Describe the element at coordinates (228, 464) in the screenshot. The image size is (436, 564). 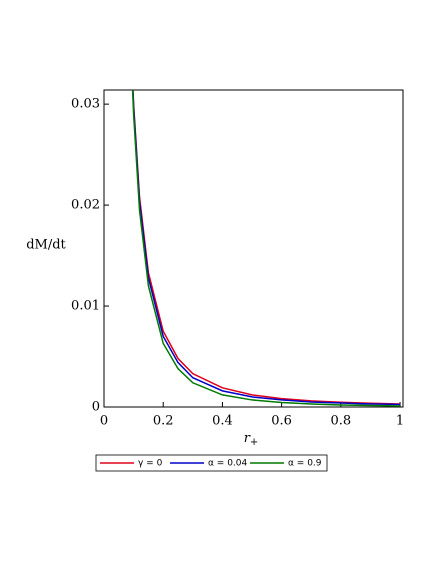
I see `legend-label: α = 0.04` at that location.